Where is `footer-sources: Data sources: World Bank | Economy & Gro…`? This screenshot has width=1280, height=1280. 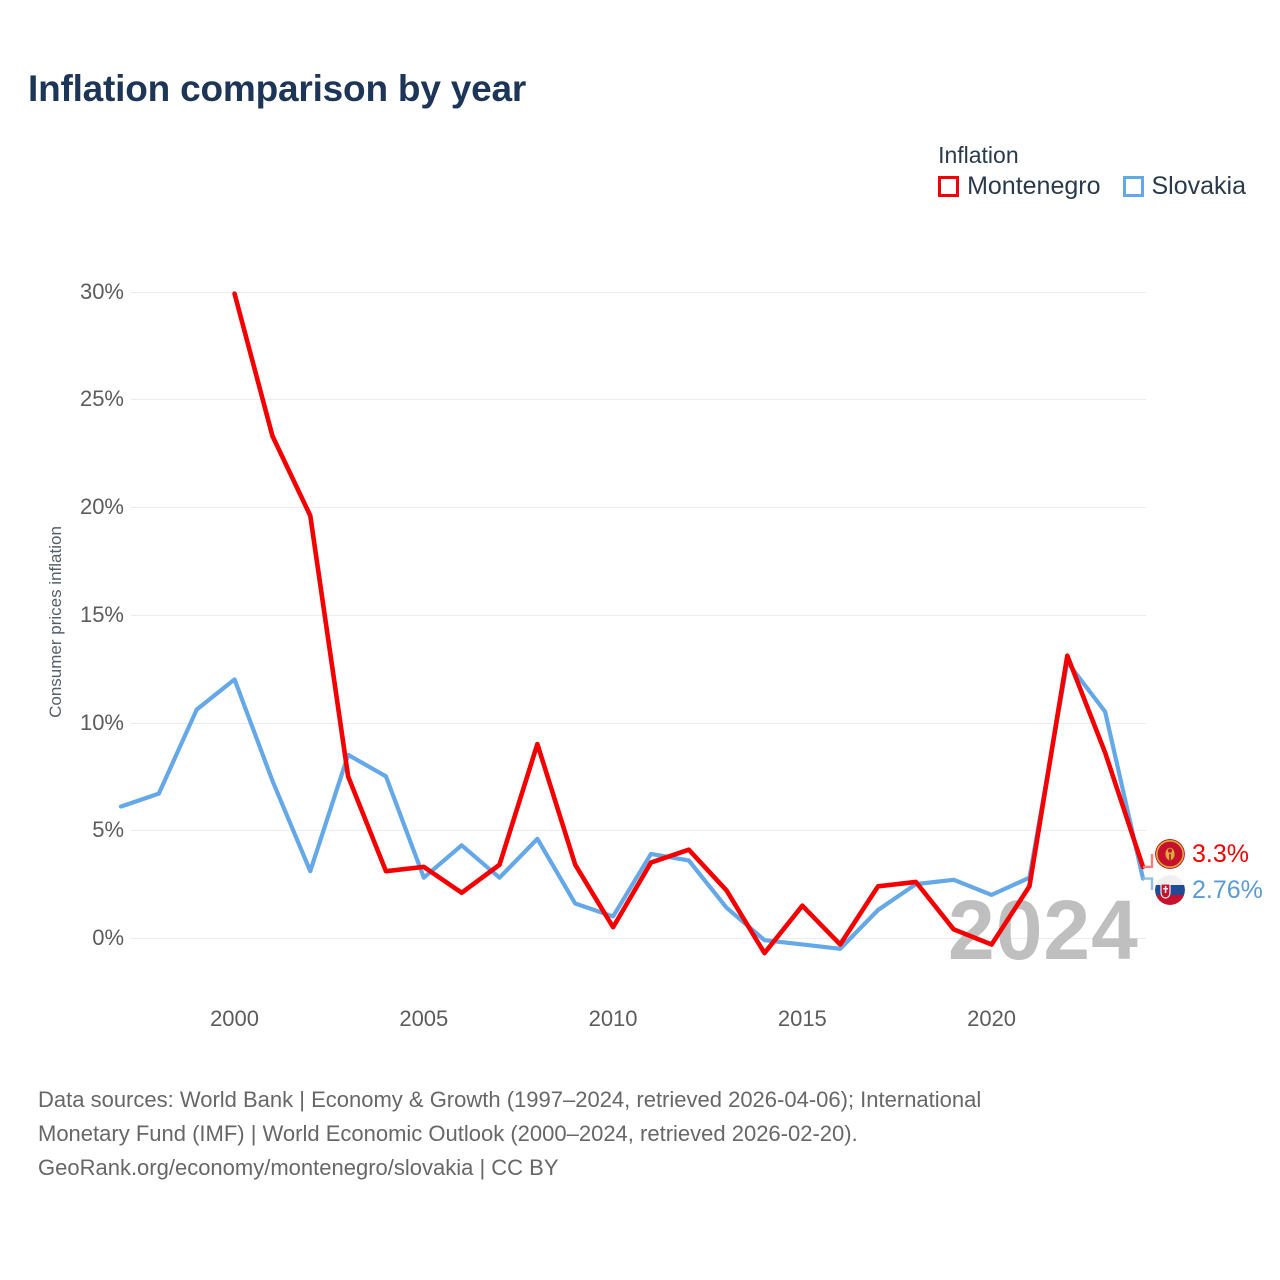 footer-sources: Data sources: World Bank | Economy & Gro… is located at coordinates (638, 1134).